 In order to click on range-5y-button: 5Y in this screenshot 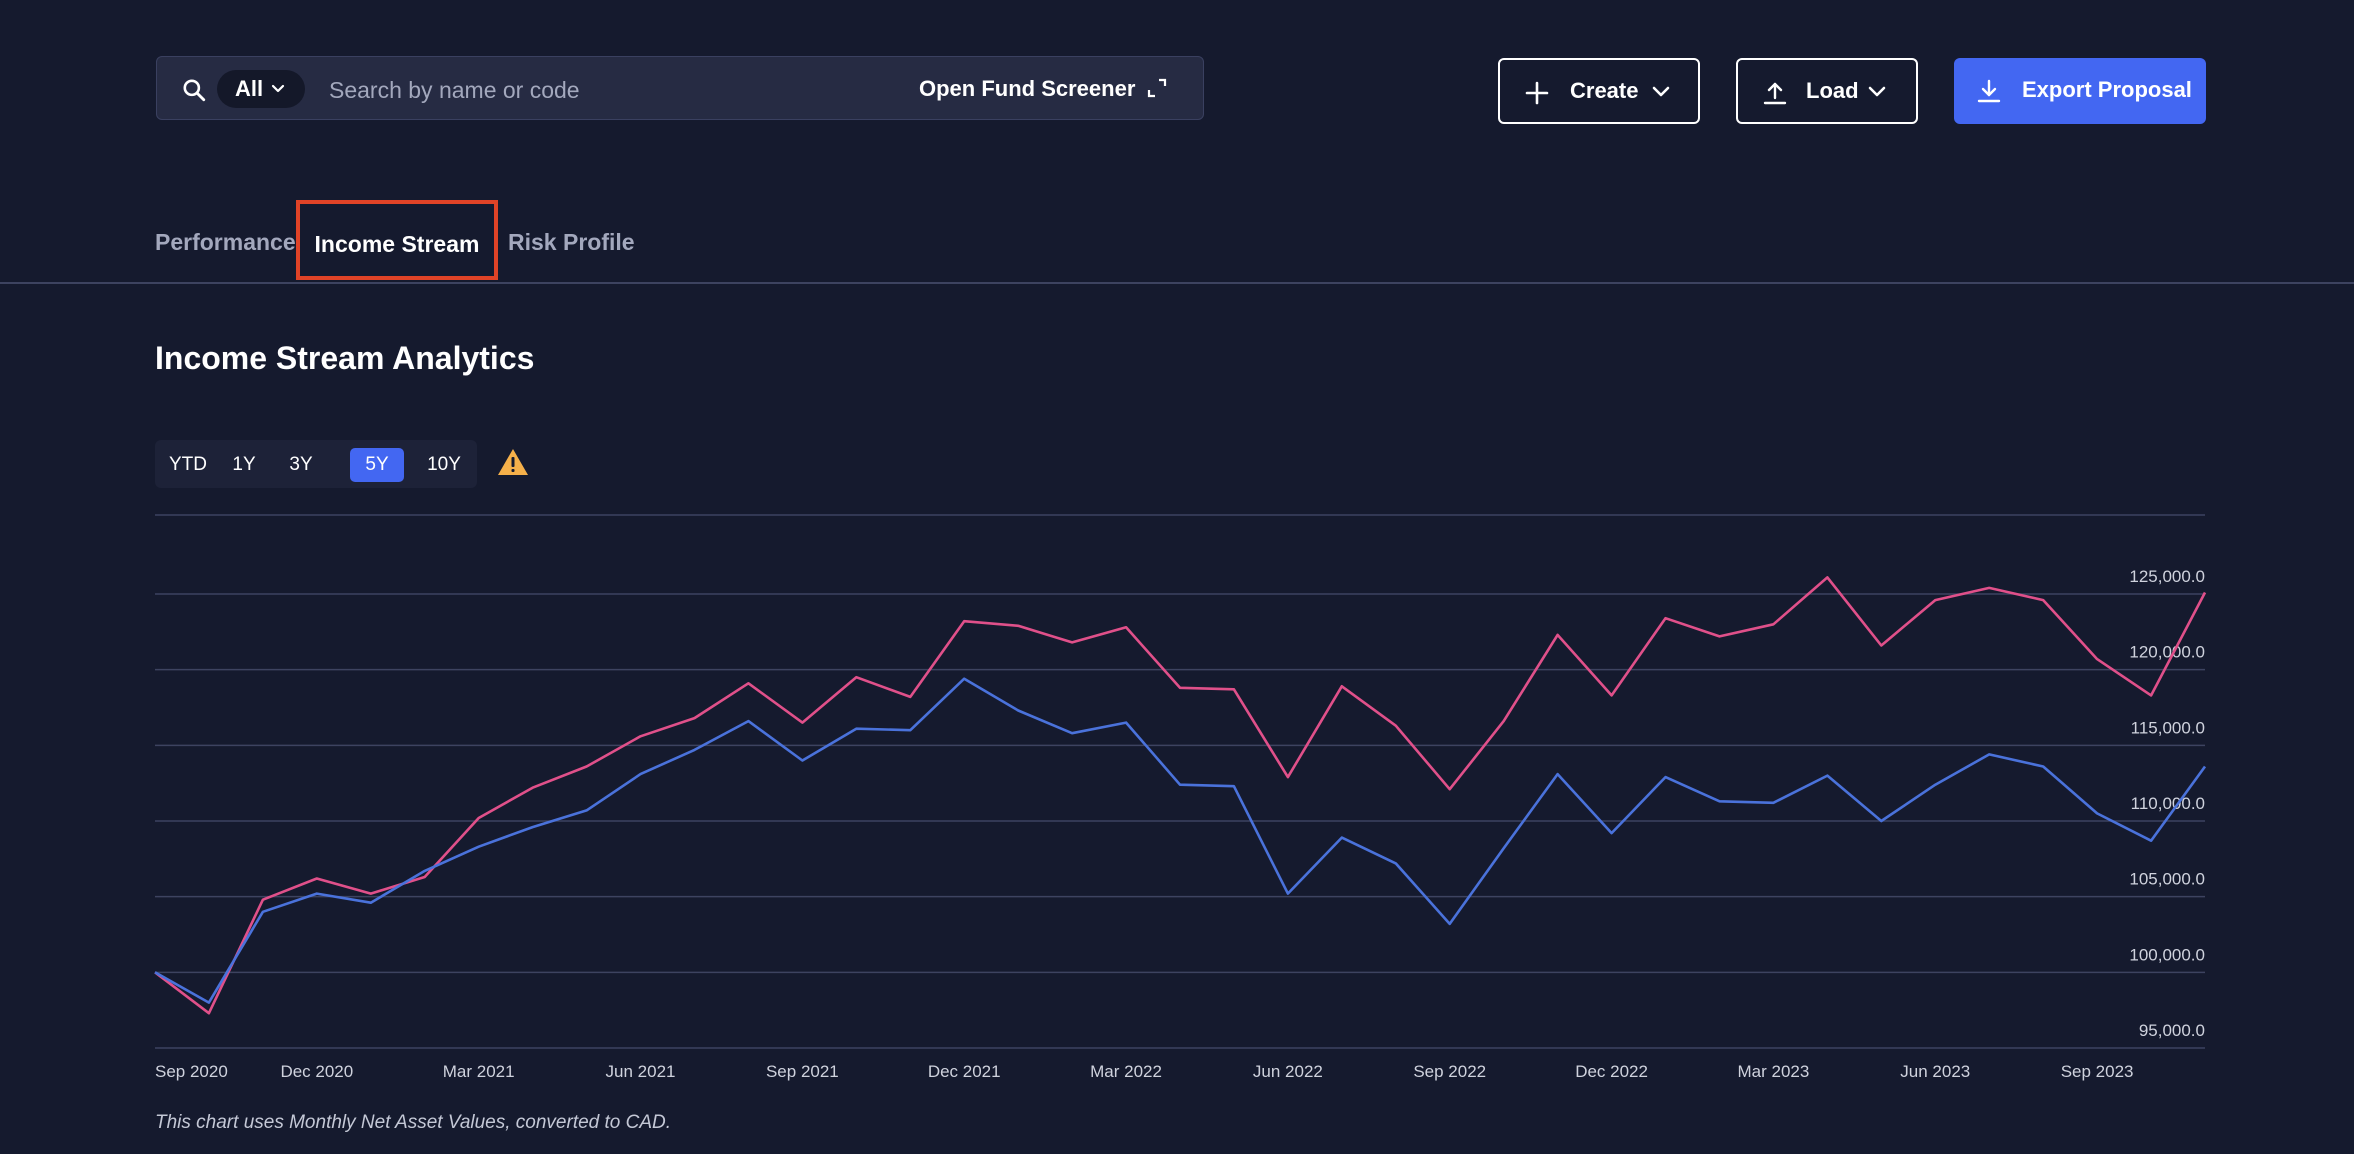, I will do `click(377, 465)`.